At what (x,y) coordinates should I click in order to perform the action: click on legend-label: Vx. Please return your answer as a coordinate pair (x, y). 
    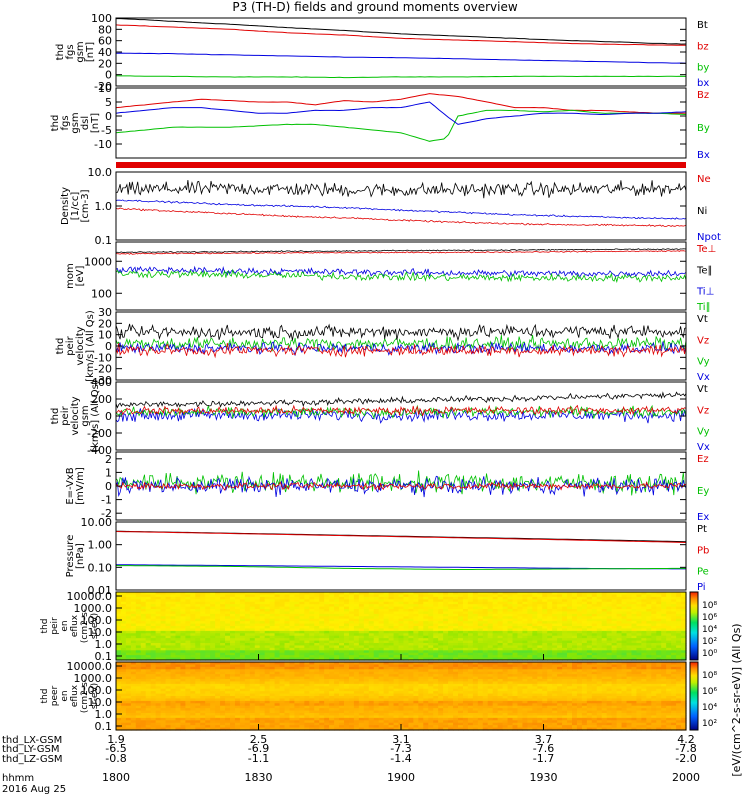
    Looking at the image, I should click on (703, 447).